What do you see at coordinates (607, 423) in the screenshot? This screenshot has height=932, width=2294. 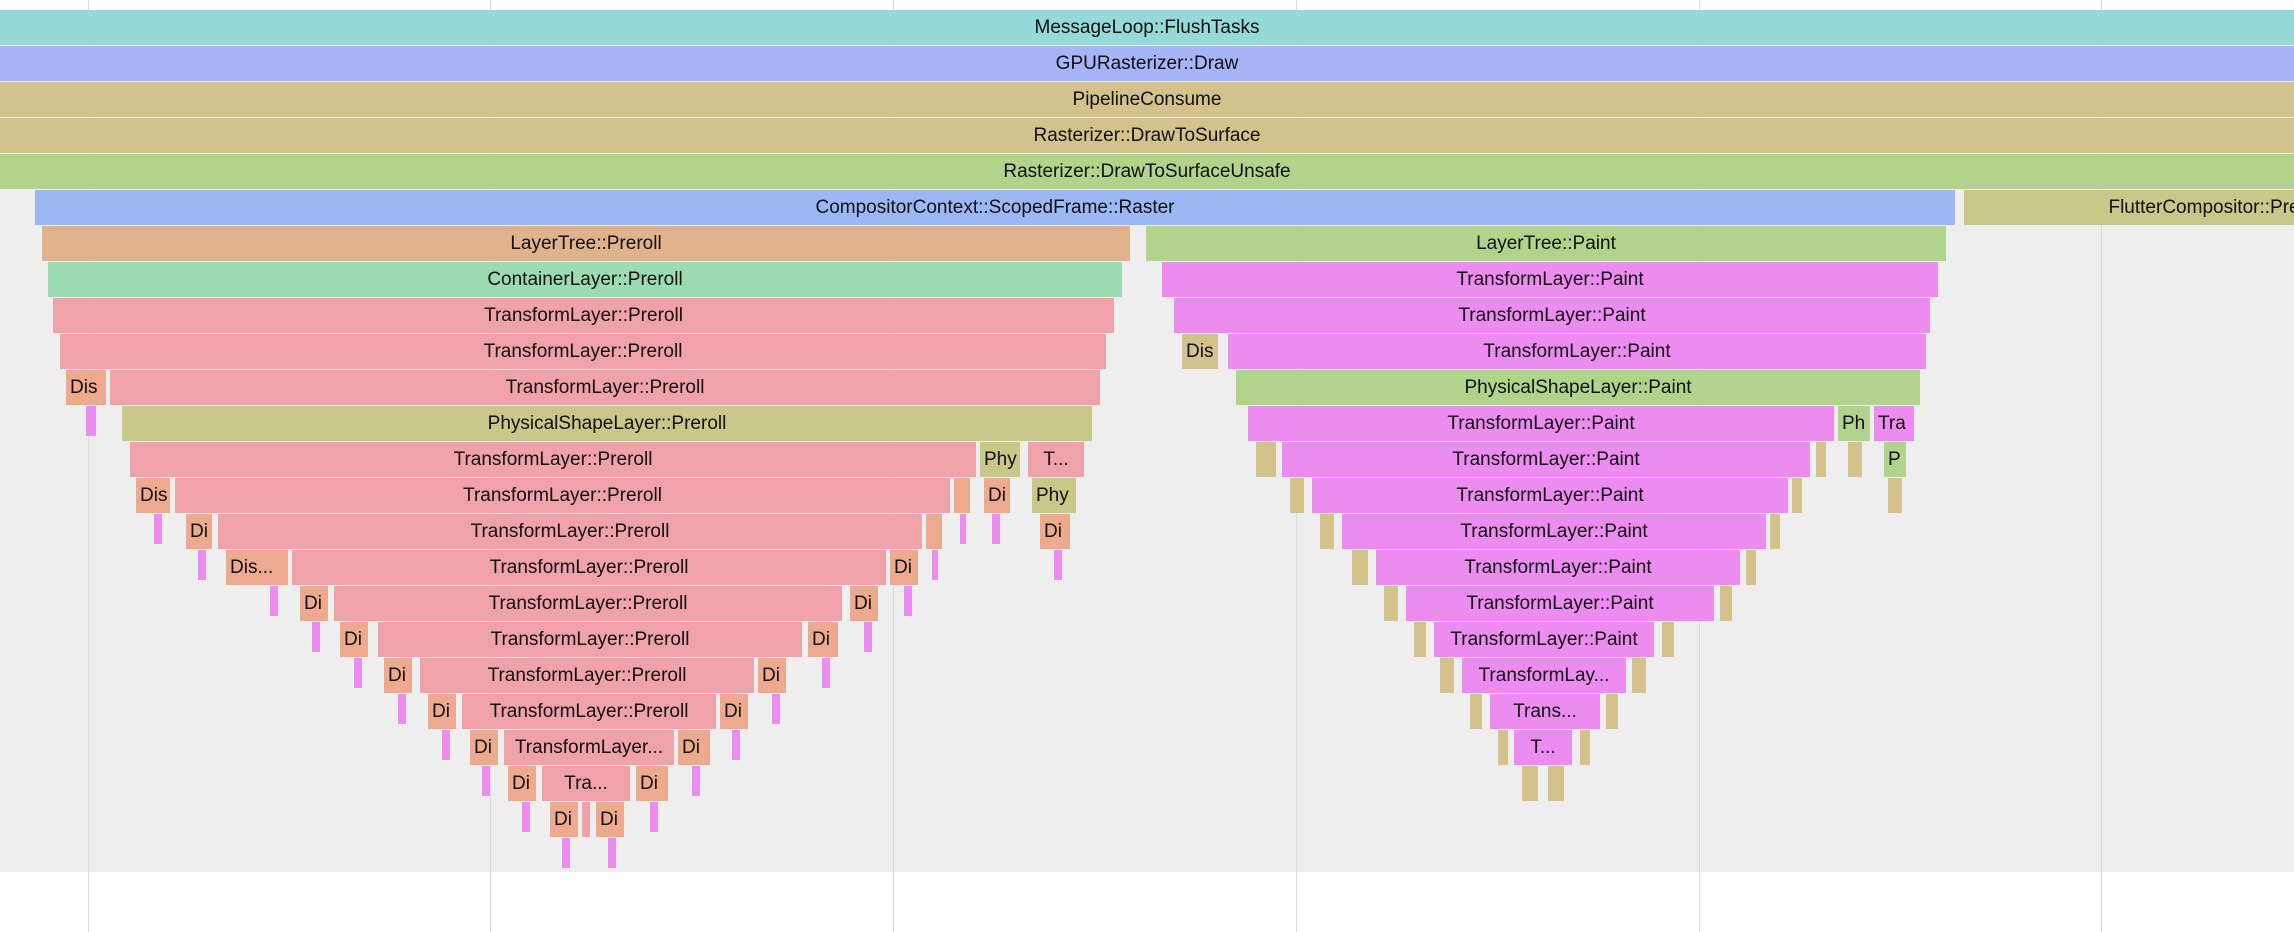 I see `flame-frame: PhysicalShapeLayer::Preroll` at bounding box center [607, 423].